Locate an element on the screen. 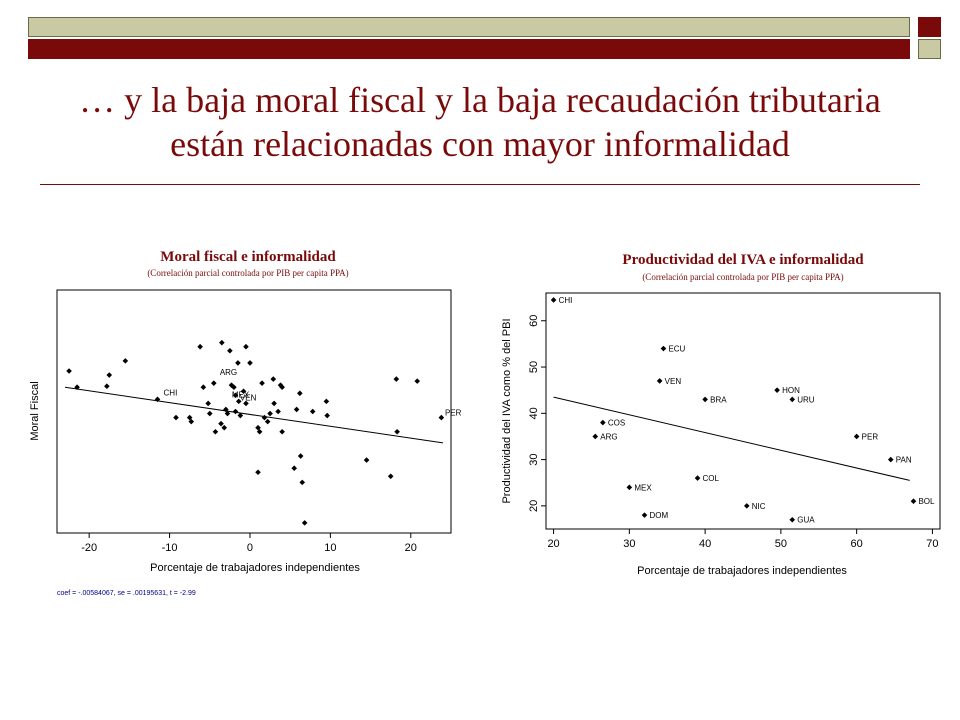 The image size is (960, 720). chart2-point-label: NIC is located at coordinates (759, 506).